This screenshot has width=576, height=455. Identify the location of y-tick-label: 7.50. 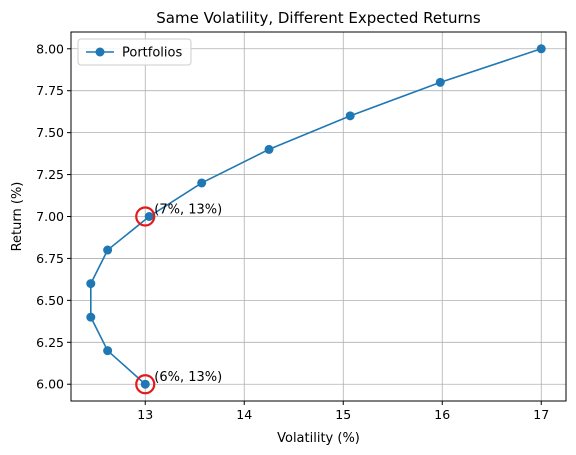
(50, 132).